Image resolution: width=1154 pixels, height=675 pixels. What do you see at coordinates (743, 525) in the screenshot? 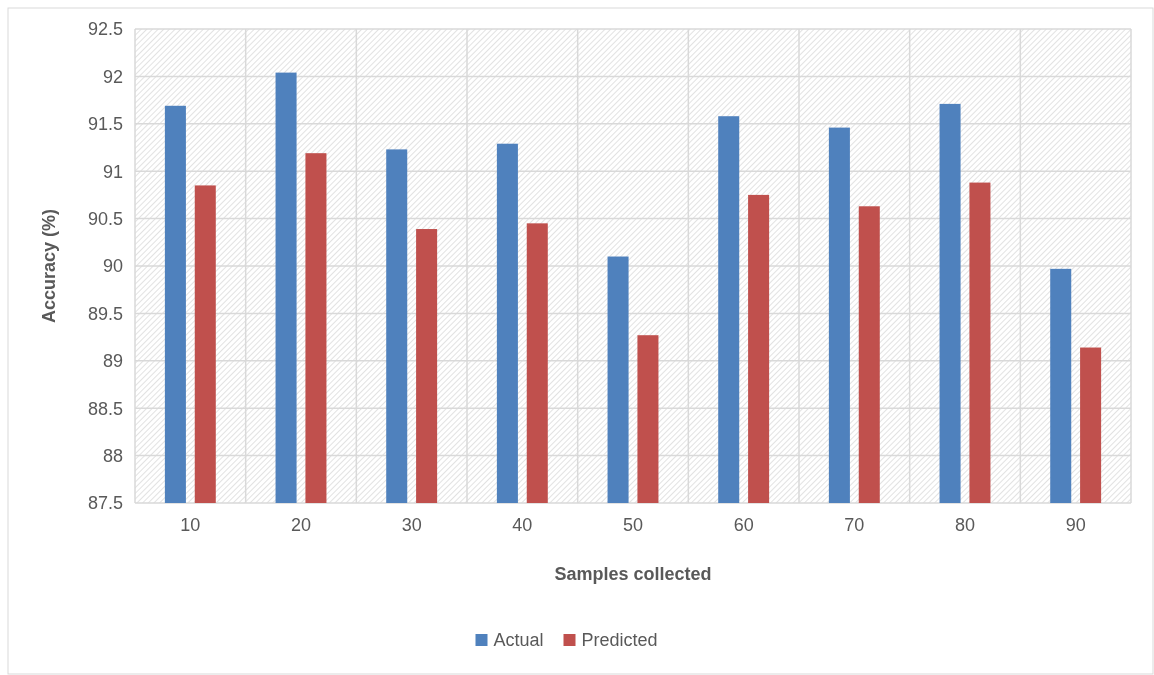
I see `x-tick-label: 60` at bounding box center [743, 525].